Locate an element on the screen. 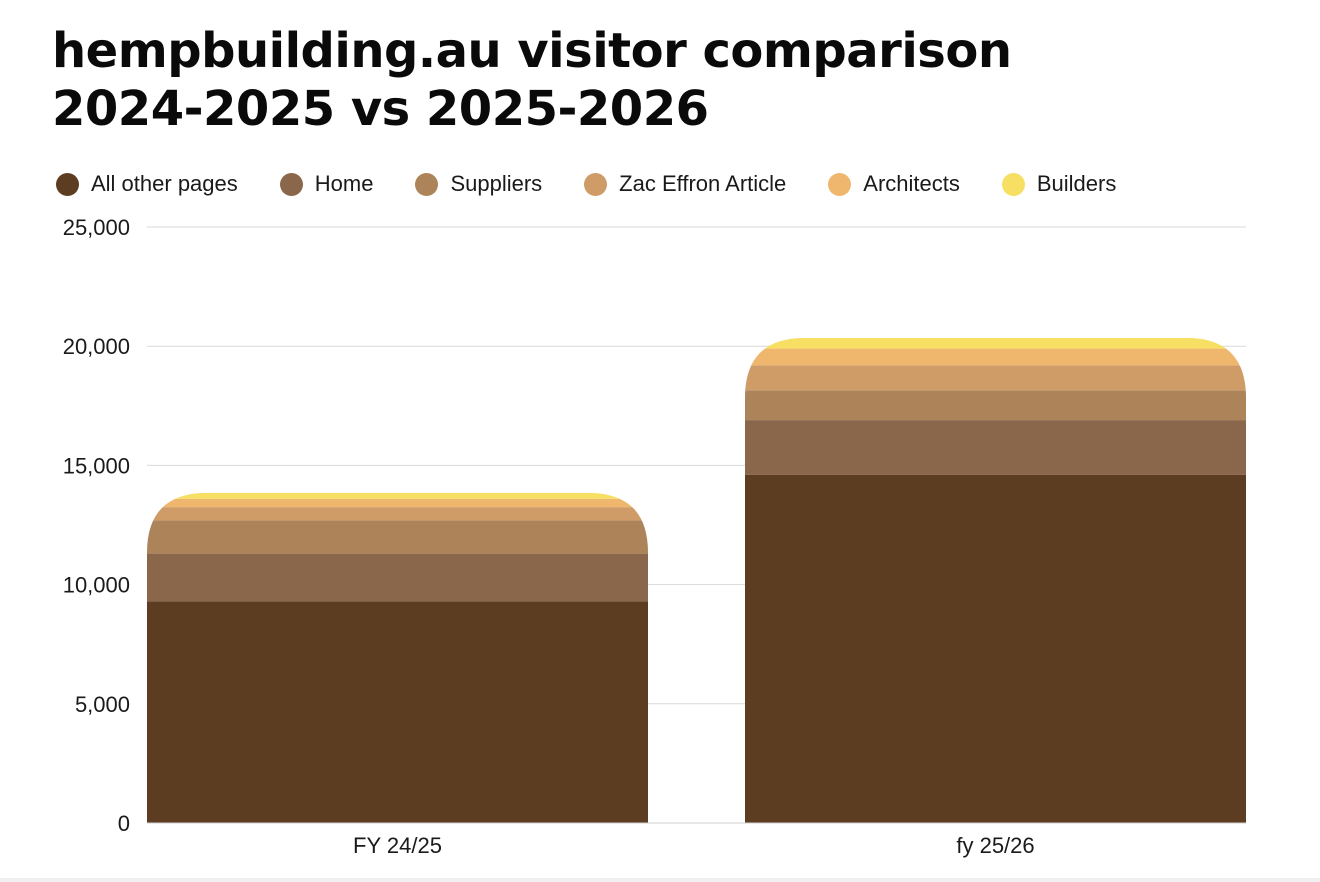 This screenshot has width=1320, height=882. bar-stack is located at coordinates (397, 657).